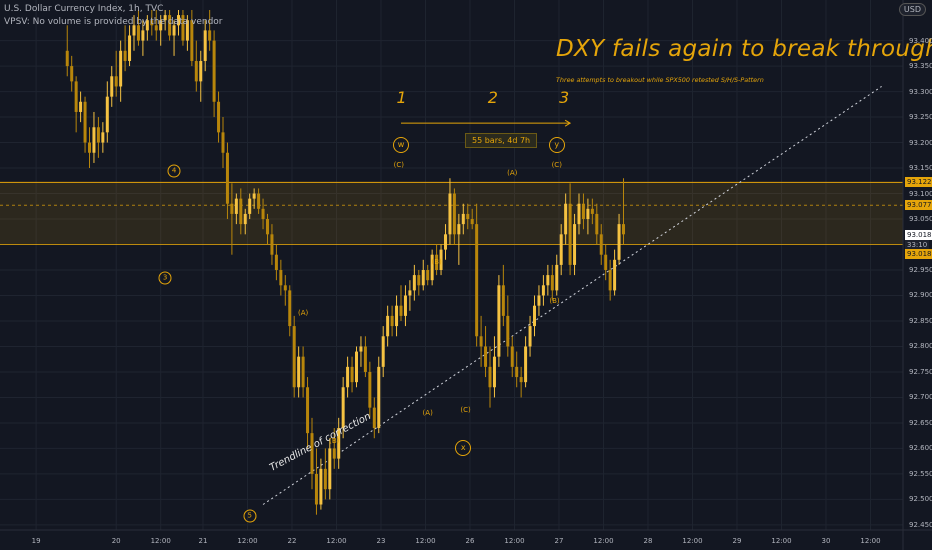 The height and width of the screenshot is (550, 932). I want to click on wave-count-label: 1, so click(401, 97).